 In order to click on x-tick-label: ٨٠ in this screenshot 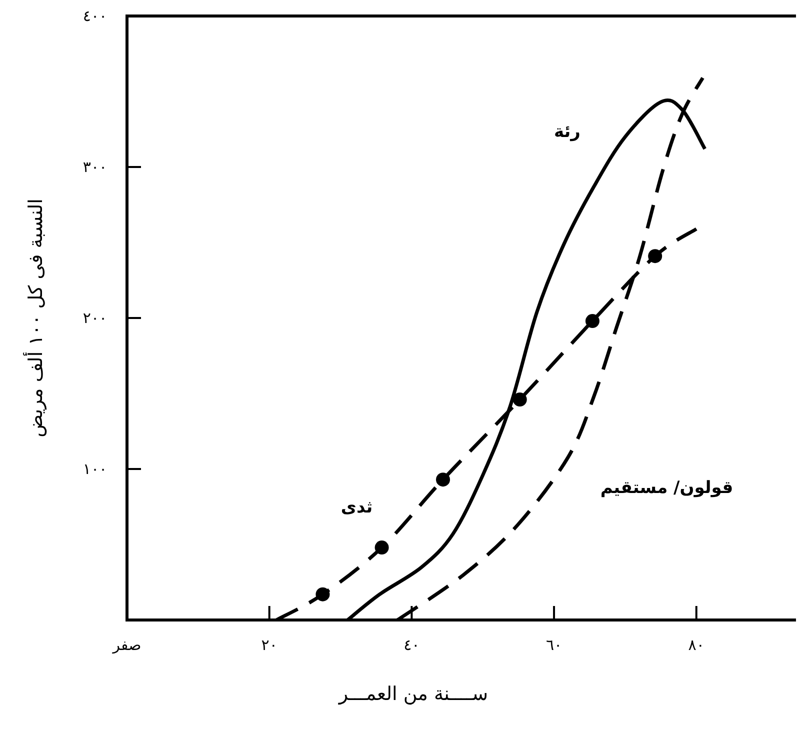, I will do `click(696, 645)`.